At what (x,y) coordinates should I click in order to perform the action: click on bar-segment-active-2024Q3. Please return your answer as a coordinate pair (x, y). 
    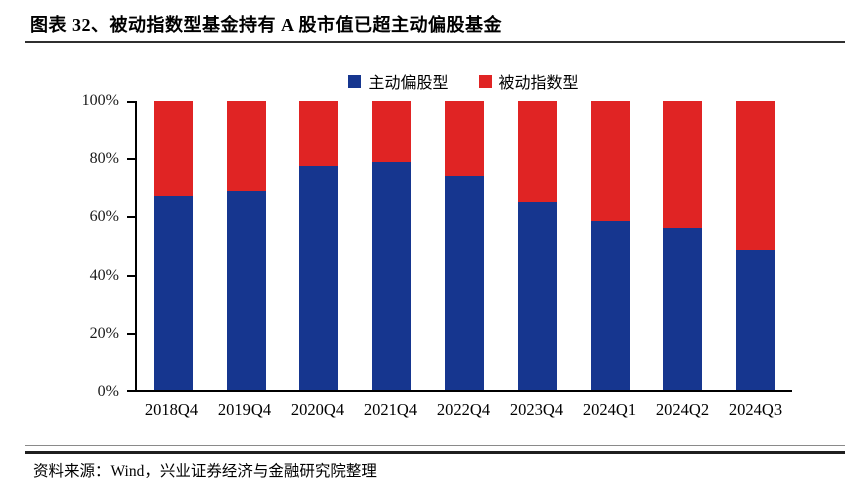
    Looking at the image, I should click on (756, 319).